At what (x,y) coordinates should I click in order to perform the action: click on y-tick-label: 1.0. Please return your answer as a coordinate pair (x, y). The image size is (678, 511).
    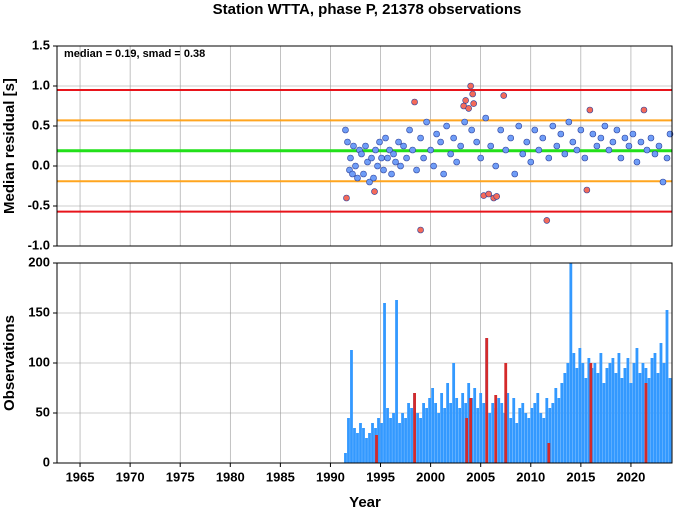
    Looking at the image, I should click on (41, 84).